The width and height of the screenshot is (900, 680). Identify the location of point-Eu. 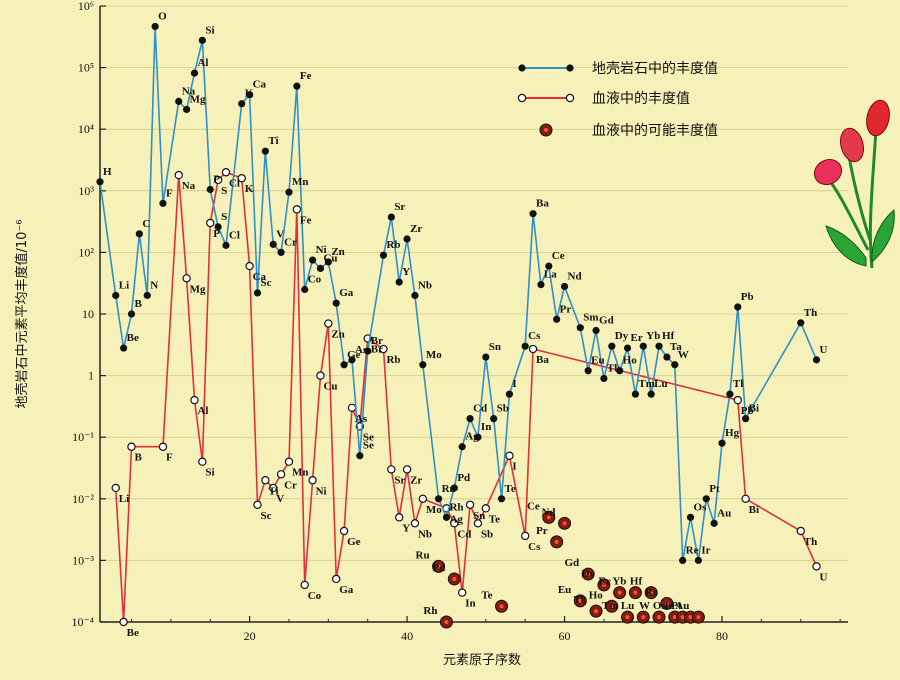
(588, 371).